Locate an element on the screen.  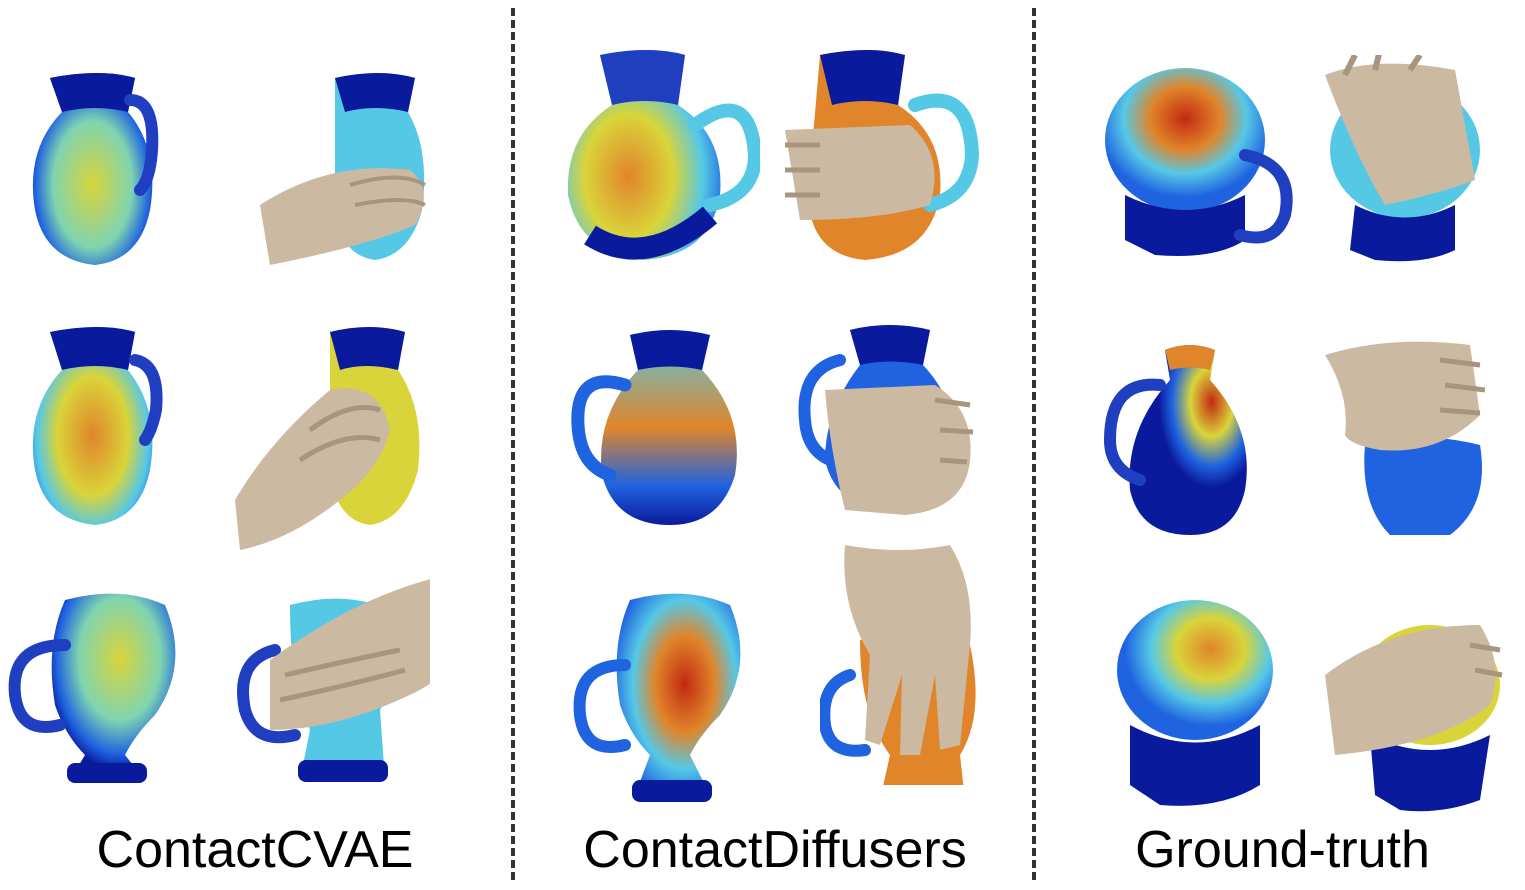
column-caption: ContactDiffusers is located at coordinates (775, 850).